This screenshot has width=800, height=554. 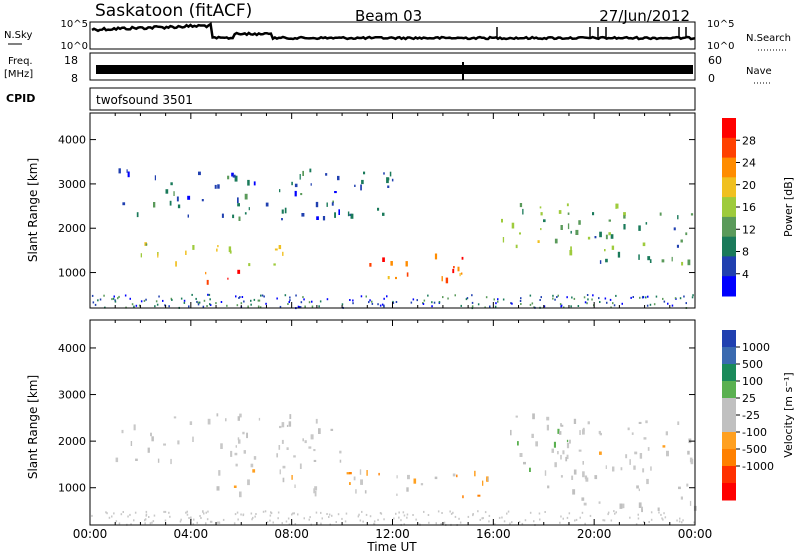 What do you see at coordinates (720, 46) in the screenshot?
I see `noise-right-tick-low: 10^0` at bounding box center [720, 46].